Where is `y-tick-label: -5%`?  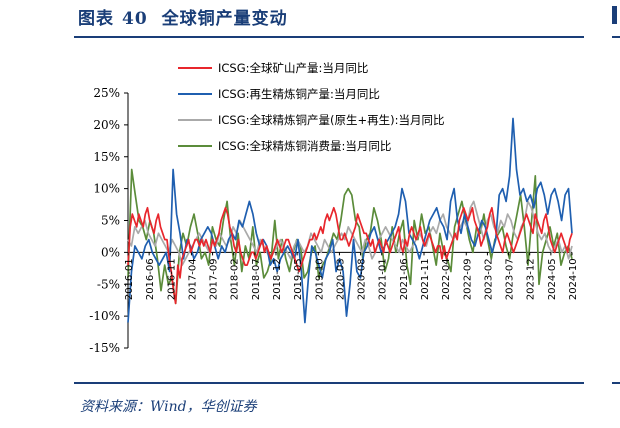 y-tick-label: -5% is located at coordinates (108, 284).